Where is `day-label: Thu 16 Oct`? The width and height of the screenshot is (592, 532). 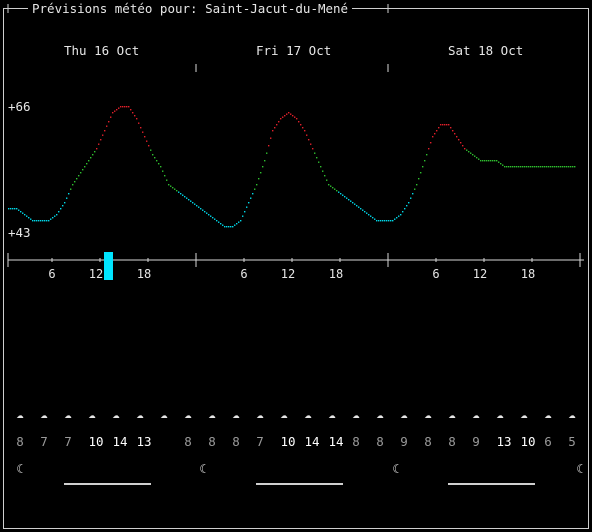 day-label: Thu 16 Oct is located at coordinates (102, 50).